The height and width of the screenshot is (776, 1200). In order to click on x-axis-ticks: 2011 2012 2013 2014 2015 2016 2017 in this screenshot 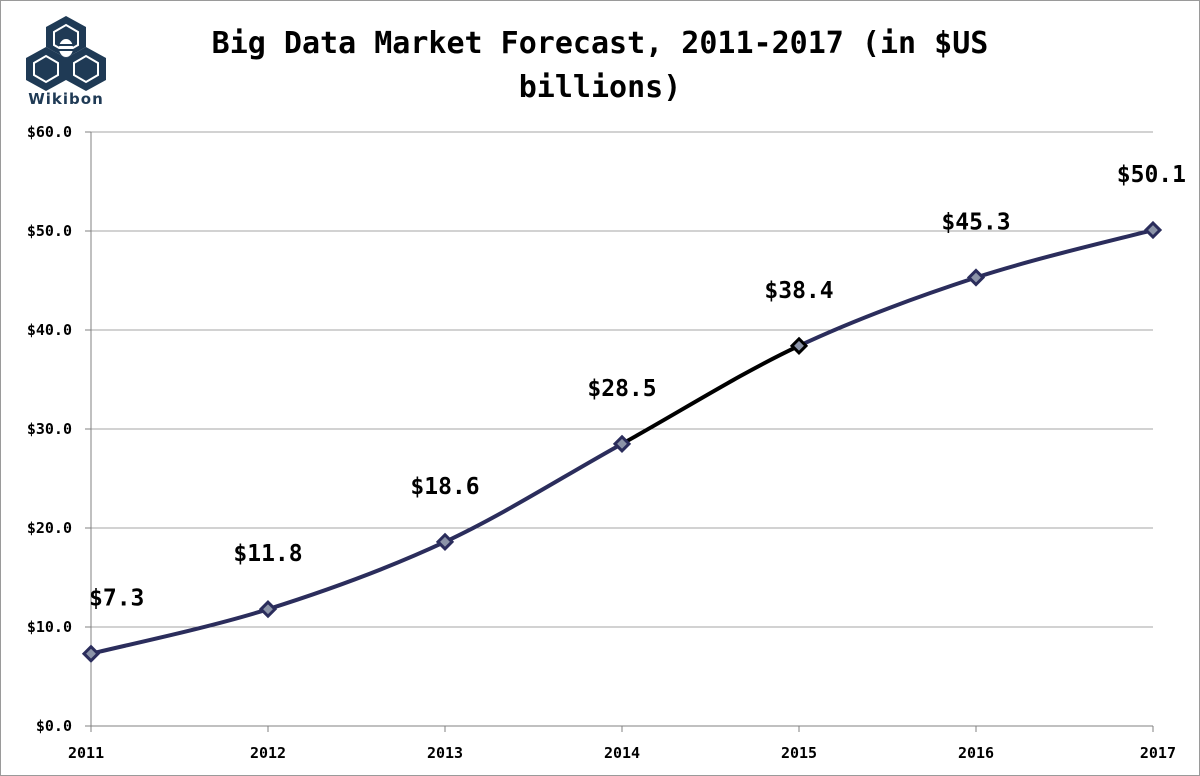, I will do `click(622, 753)`.